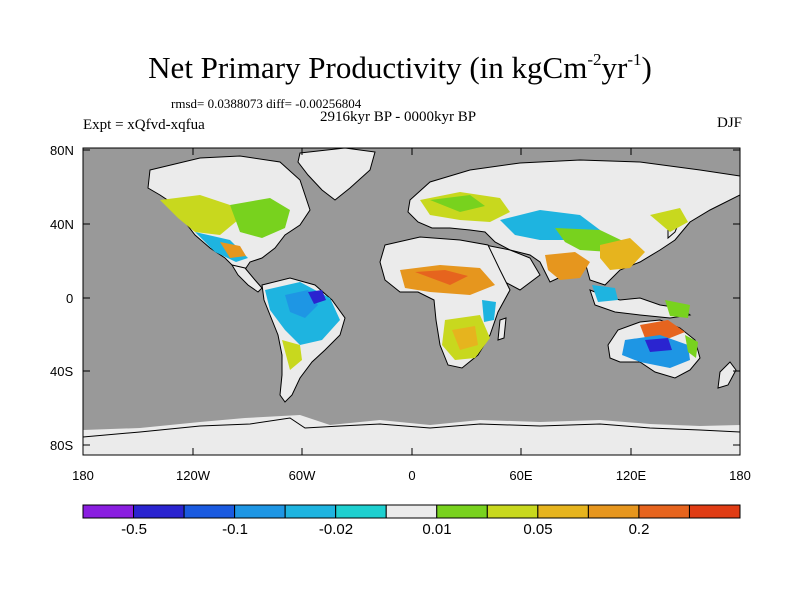 The image size is (800, 600). What do you see at coordinates (465, 338) in the screenshot?
I see `npp-patch-africa-warm` at bounding box center [465, 338].